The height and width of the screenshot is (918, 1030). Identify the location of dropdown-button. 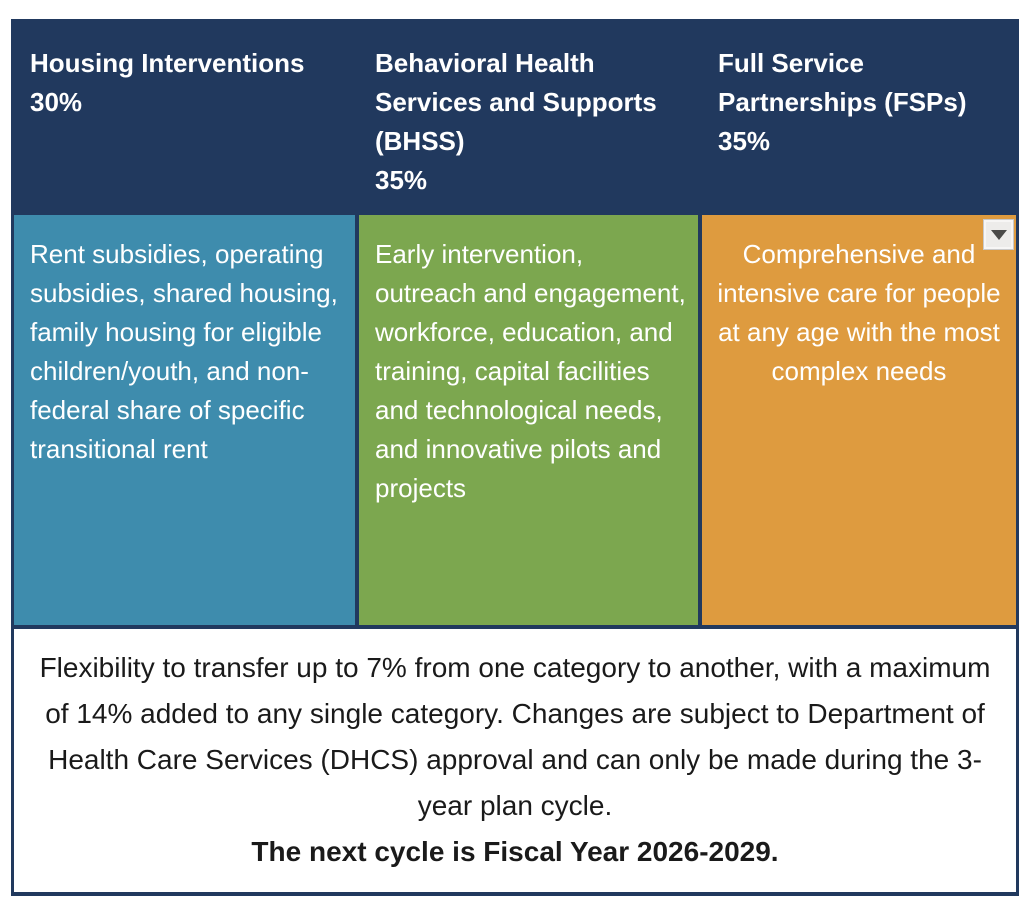
(998, 234).